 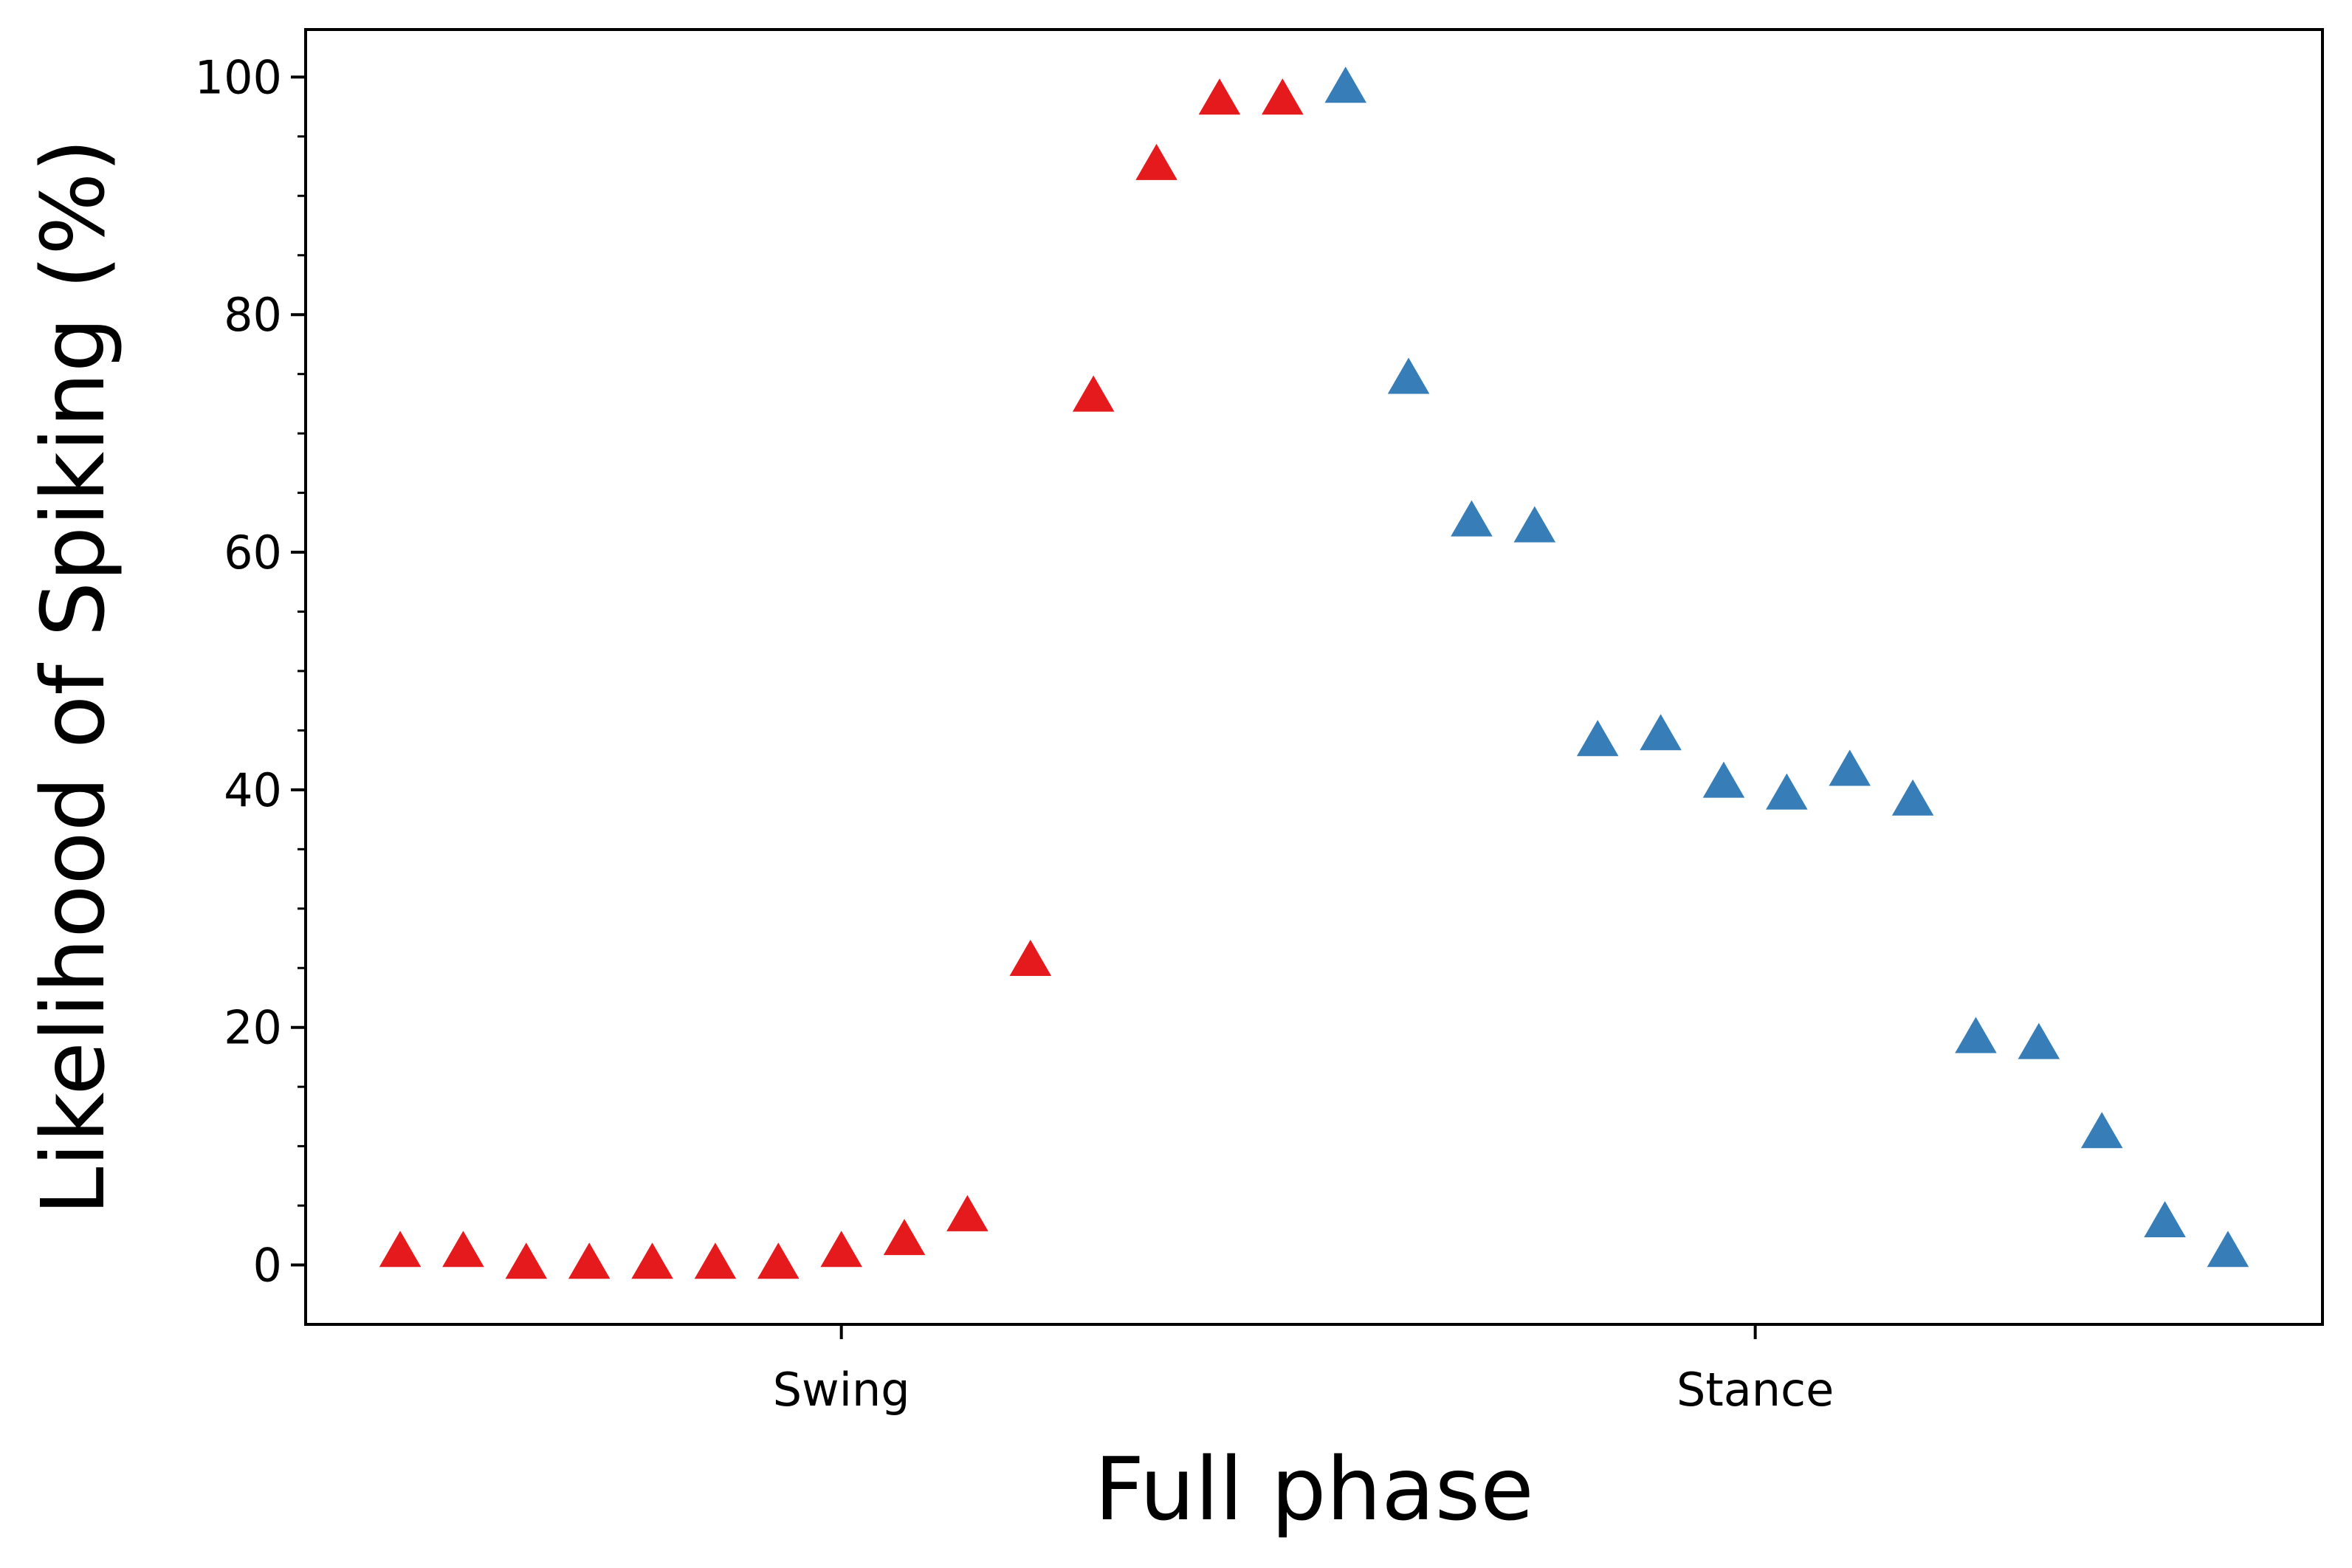 What do you see at coordinates (253, 790) in the screenshot?
I see `y-tick-label: 40` at bounding box center [253, 790].